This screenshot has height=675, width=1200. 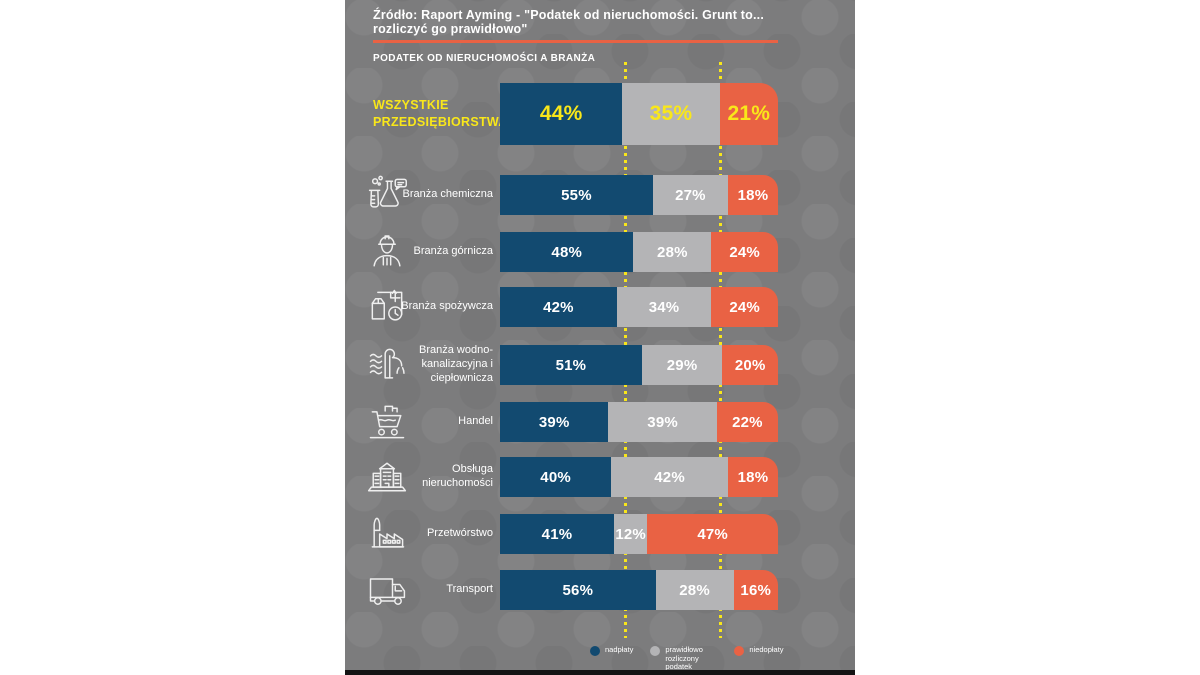 I want to click on bar-segment-nadplaty: 41%, so click(x=557, y=534).